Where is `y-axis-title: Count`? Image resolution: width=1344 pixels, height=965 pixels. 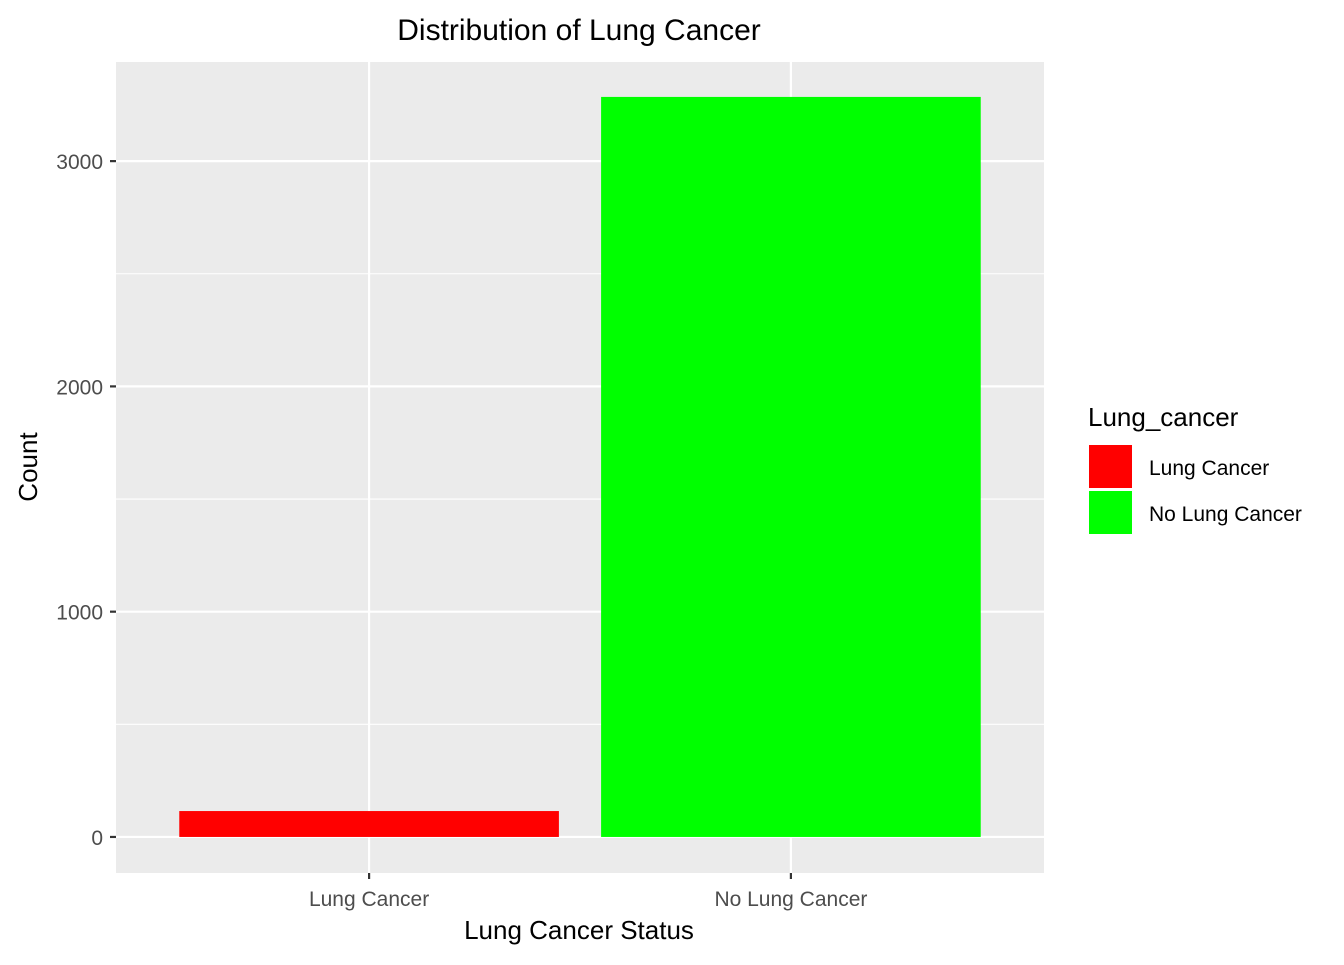 y-axis-title: Count is located at coordinates (28, 467).